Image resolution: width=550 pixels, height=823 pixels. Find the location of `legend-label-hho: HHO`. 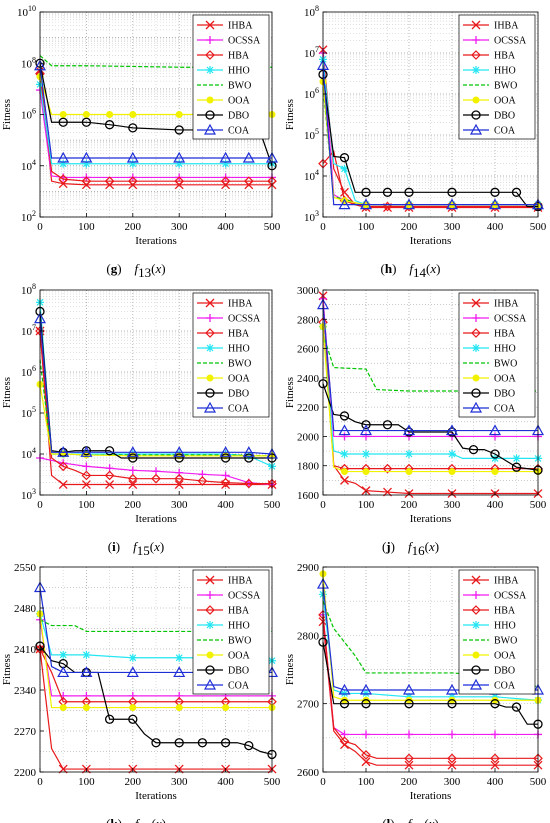

legend-label-hho: HHO is located at coordinates (505, 349).